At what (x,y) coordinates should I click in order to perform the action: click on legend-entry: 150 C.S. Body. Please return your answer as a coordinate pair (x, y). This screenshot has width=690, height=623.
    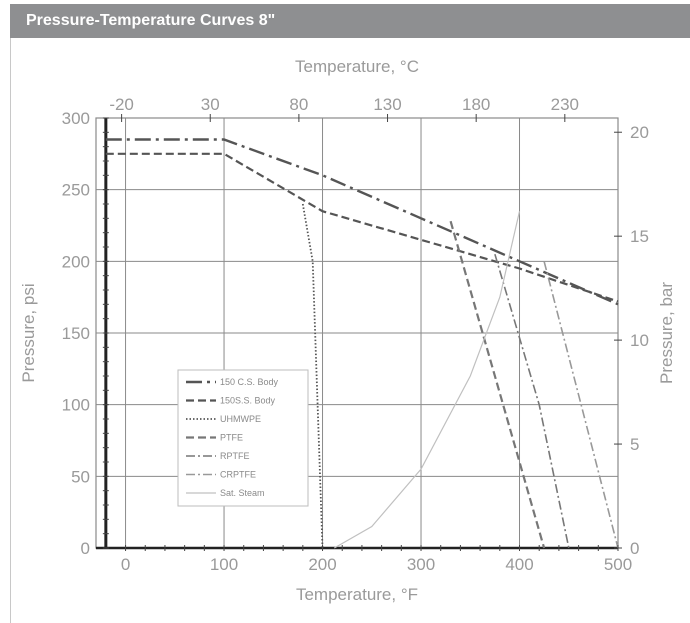
    Looking at the image, I should click on (249, 382).